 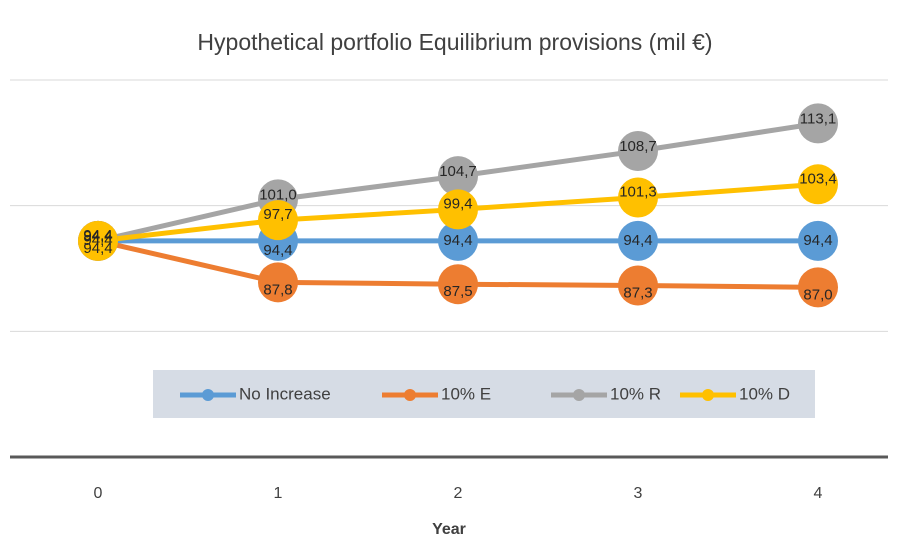 What do you see at coordinates (818, 493) in the screenshot?
I see `x-tick-label: 4` at bounding box center [818, 493].